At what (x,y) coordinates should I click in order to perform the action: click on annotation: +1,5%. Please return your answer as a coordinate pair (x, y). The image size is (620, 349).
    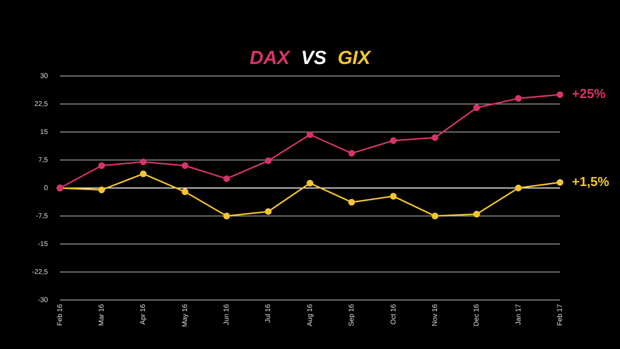
    Looking at the image, I should click on (591, 181).